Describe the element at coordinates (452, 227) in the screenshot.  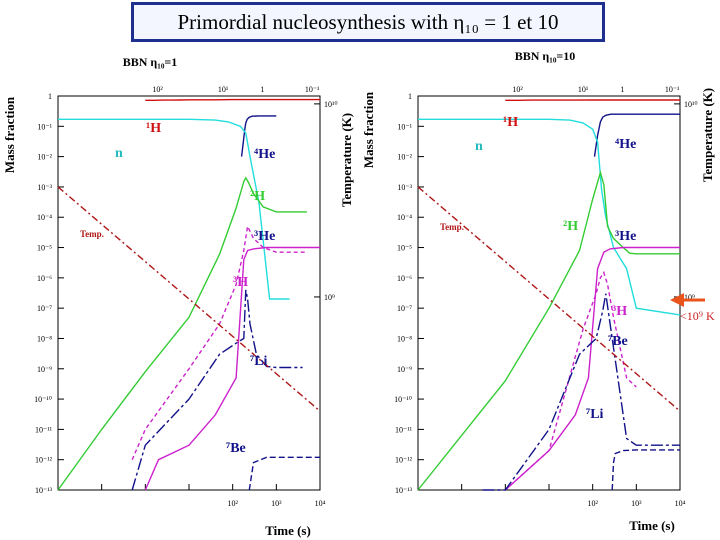
I see `right-curve-label: Temp.` at that location.